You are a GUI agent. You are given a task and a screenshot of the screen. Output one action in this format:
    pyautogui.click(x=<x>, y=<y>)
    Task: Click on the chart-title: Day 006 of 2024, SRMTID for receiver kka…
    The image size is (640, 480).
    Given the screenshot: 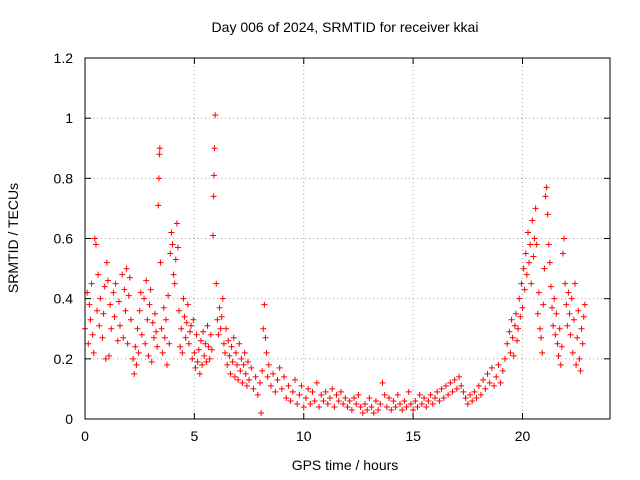 What is the action you would take?
    pyautogui.click(x=345, y=27)
    